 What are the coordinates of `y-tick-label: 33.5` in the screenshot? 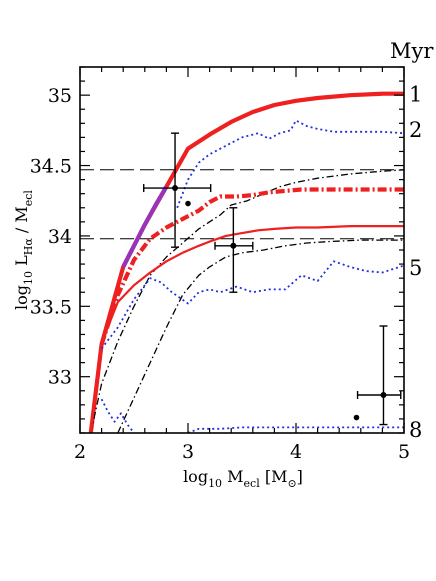 It's located at (51, 307).